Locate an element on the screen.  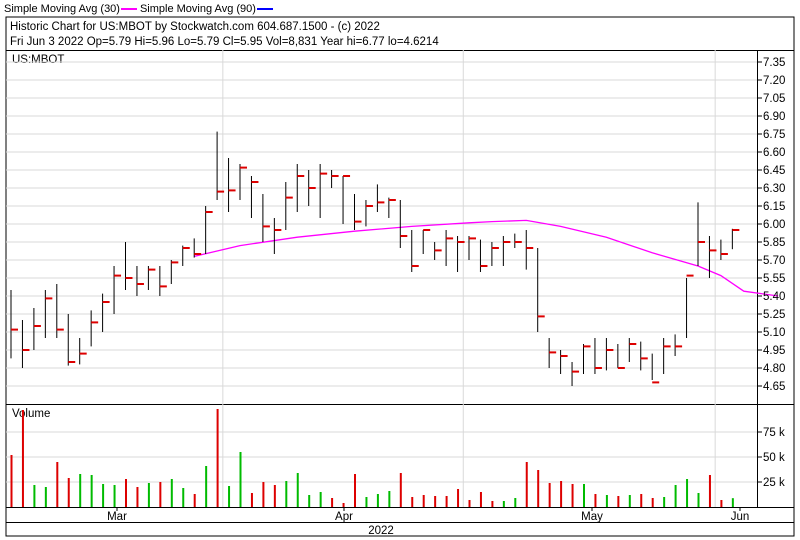
legend-sma30-label: Simple Moving Avg (30) is located at coordinates (62, 9).